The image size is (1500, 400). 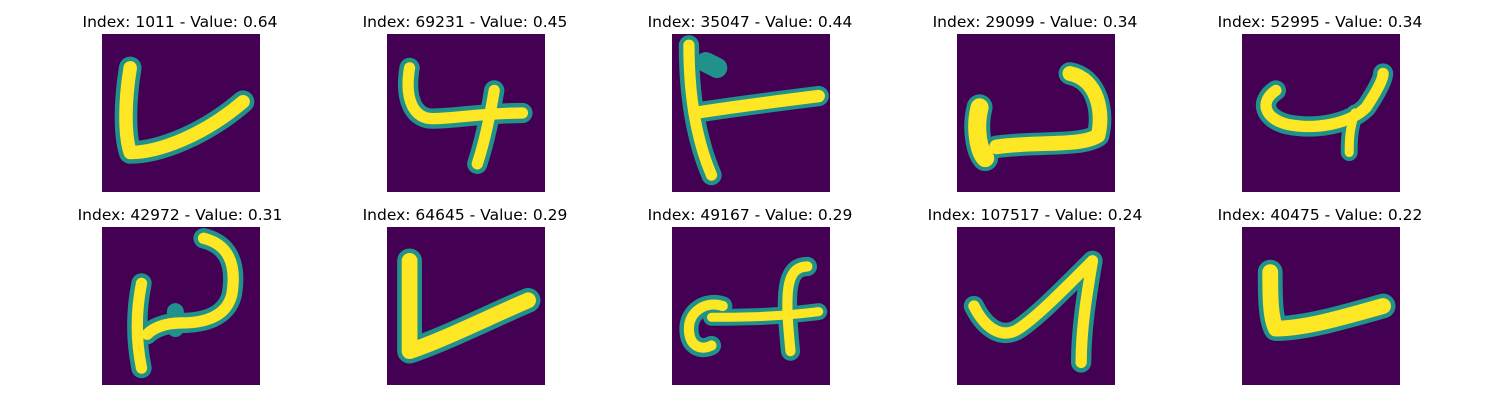 I want to click on grid-panel-1: Index: 1011 - Value: 0.64, so click(x=180, y=107).